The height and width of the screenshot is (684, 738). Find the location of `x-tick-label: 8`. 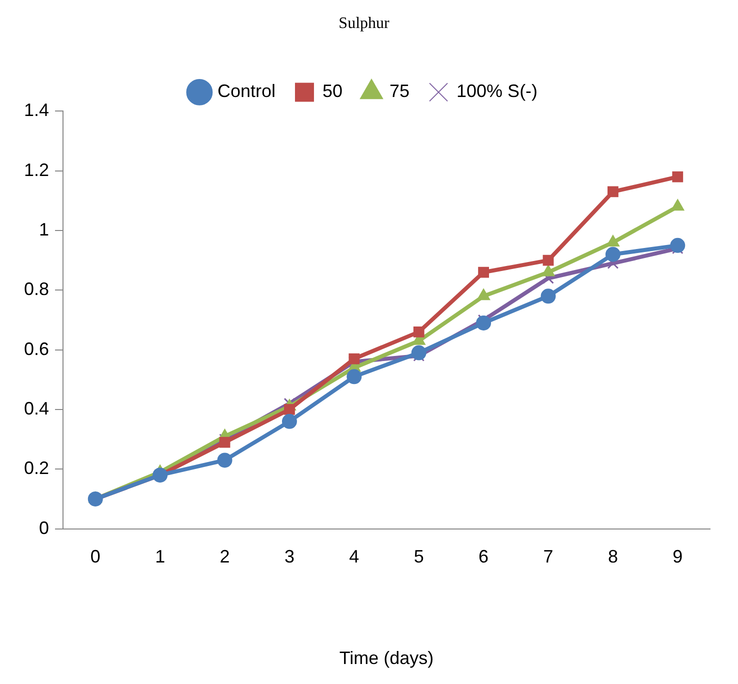

x-tick-label: 8 is located at coordinates (613, 556).